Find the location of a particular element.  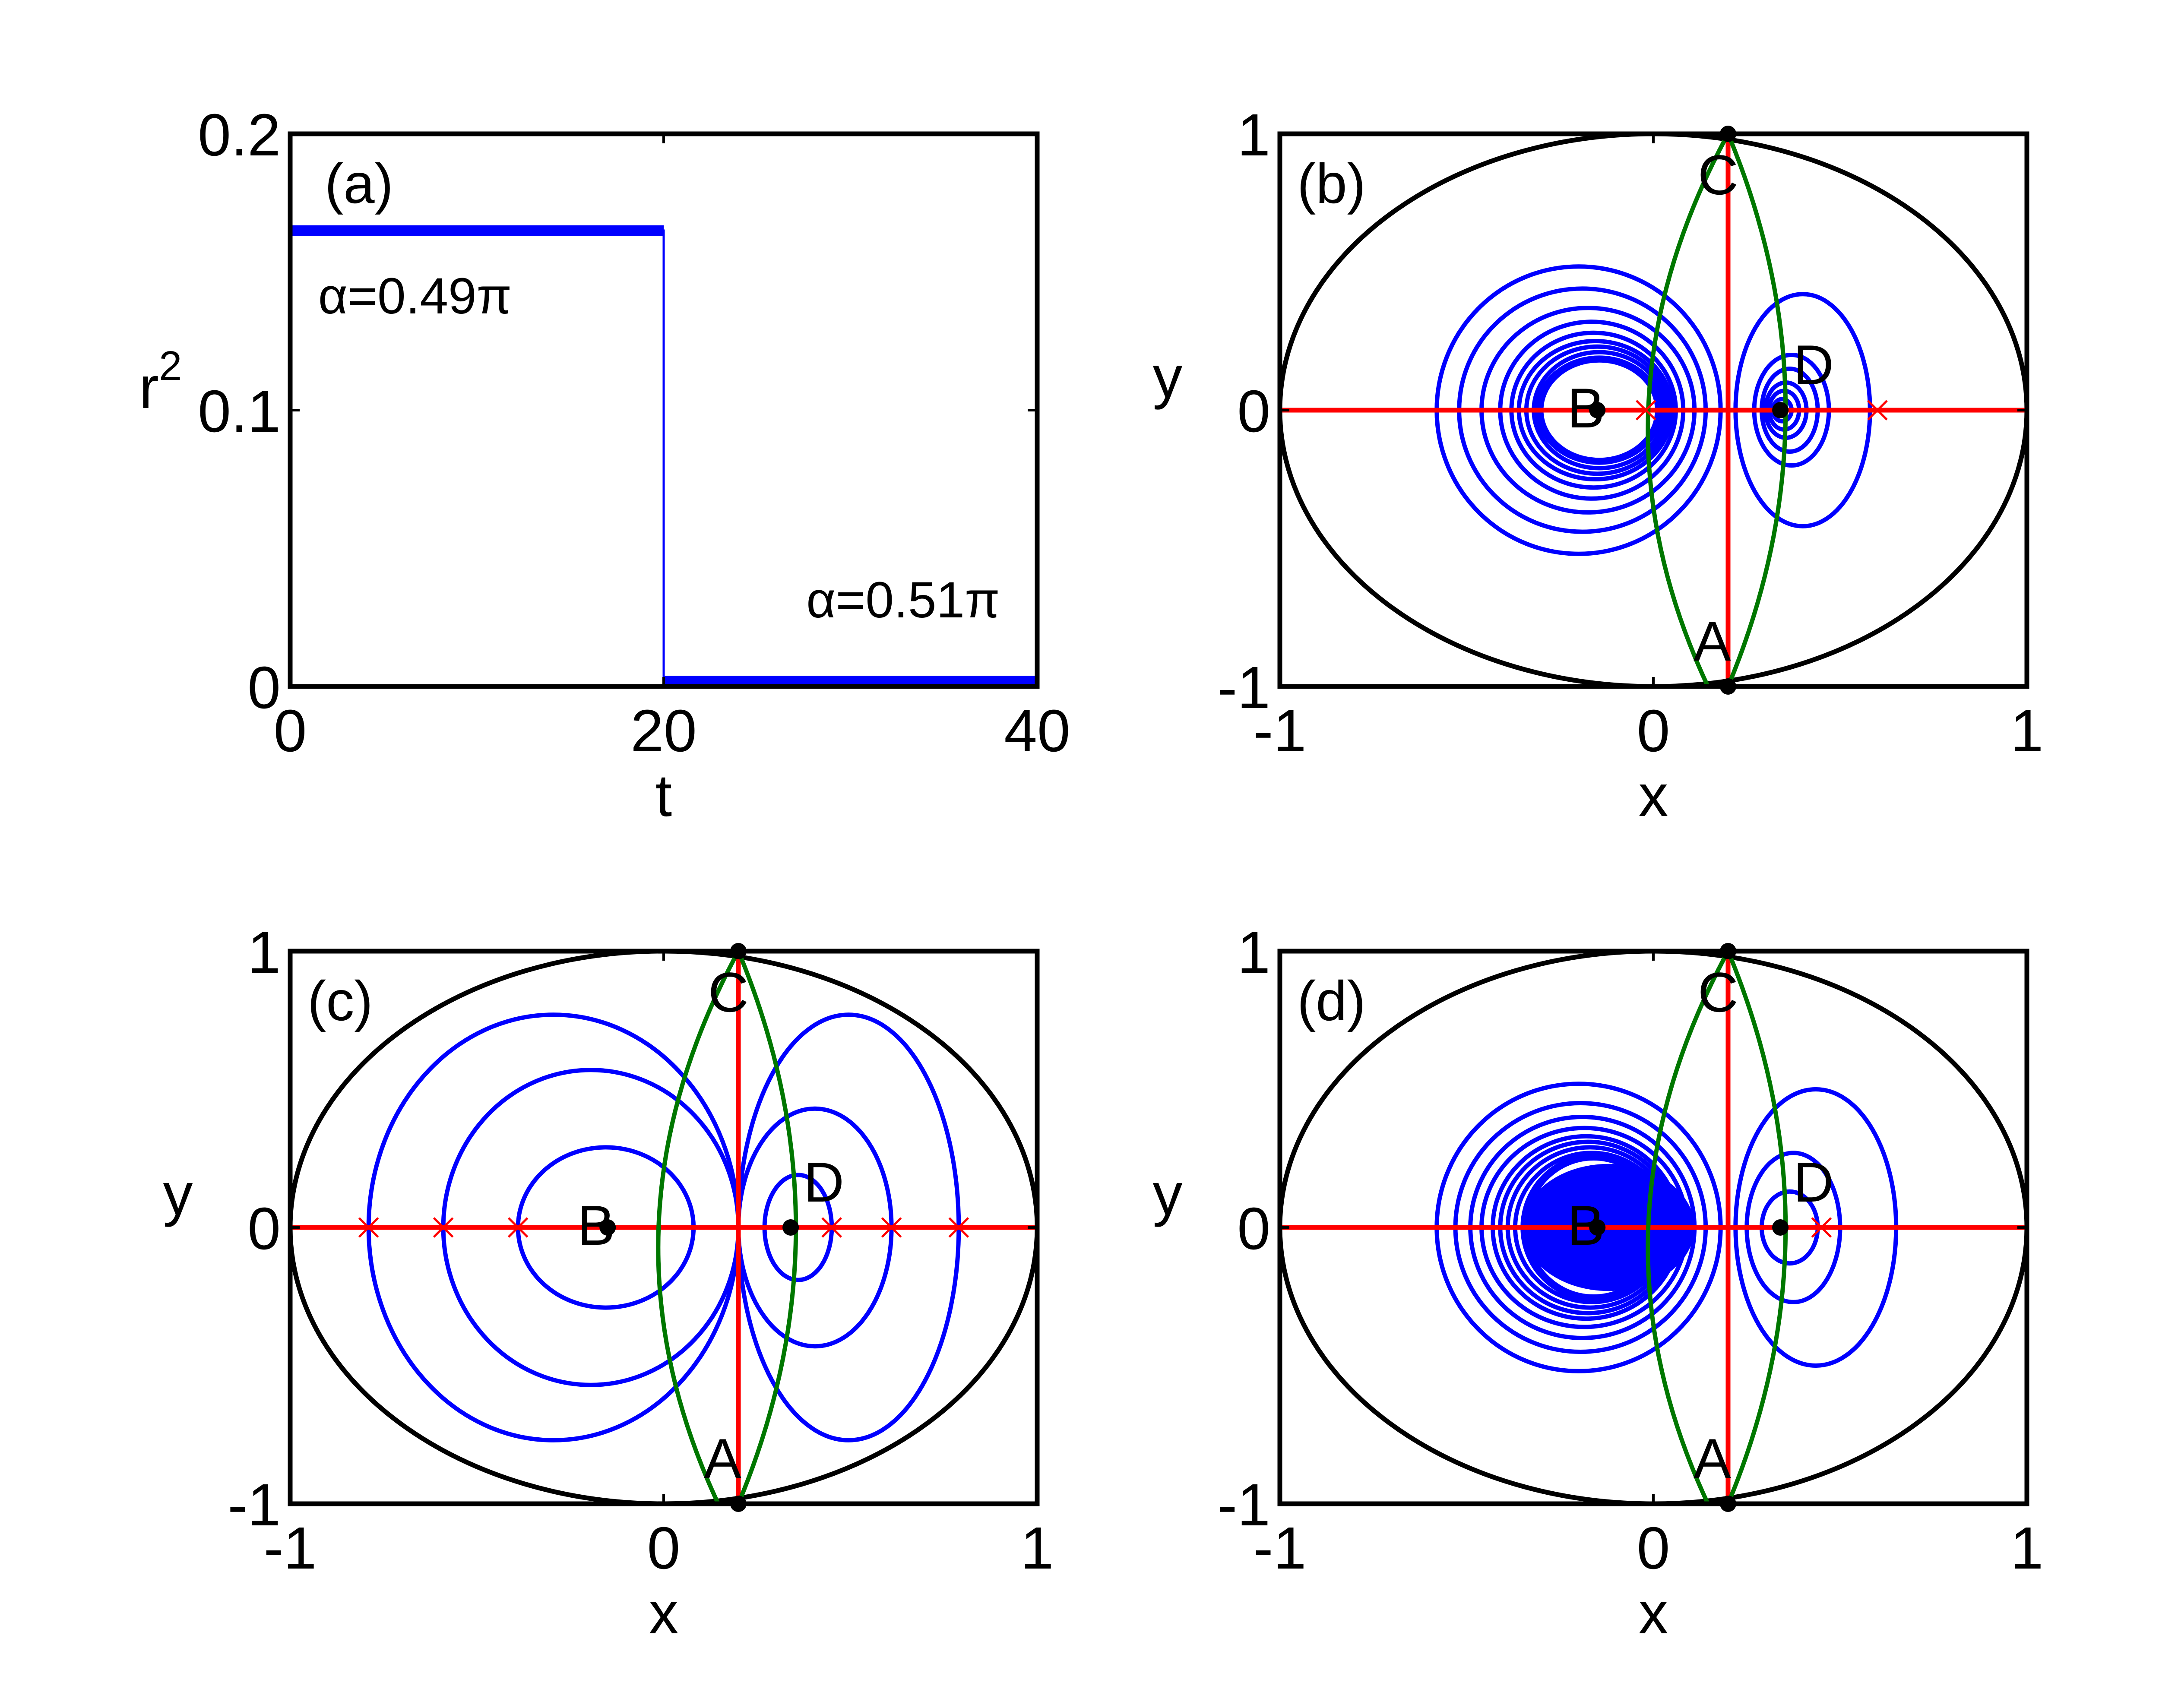

x-tick-label: 20 is located at coordinates (663, 731).